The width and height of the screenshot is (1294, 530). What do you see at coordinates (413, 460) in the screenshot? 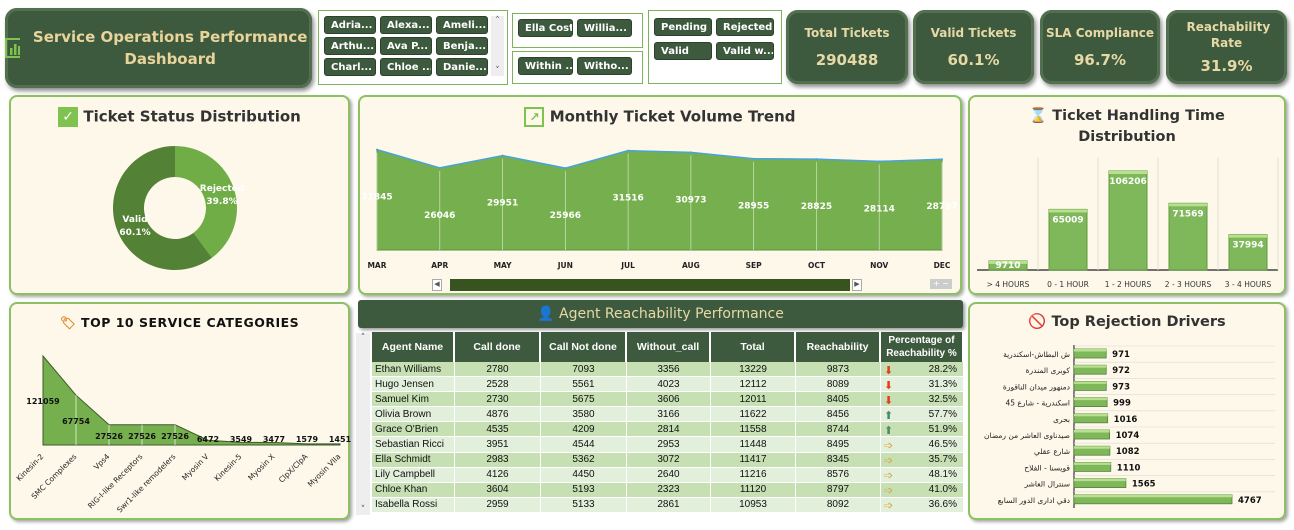
I see `agent-name-cell: Ella Schmidt` at bounding box center [413, 460].